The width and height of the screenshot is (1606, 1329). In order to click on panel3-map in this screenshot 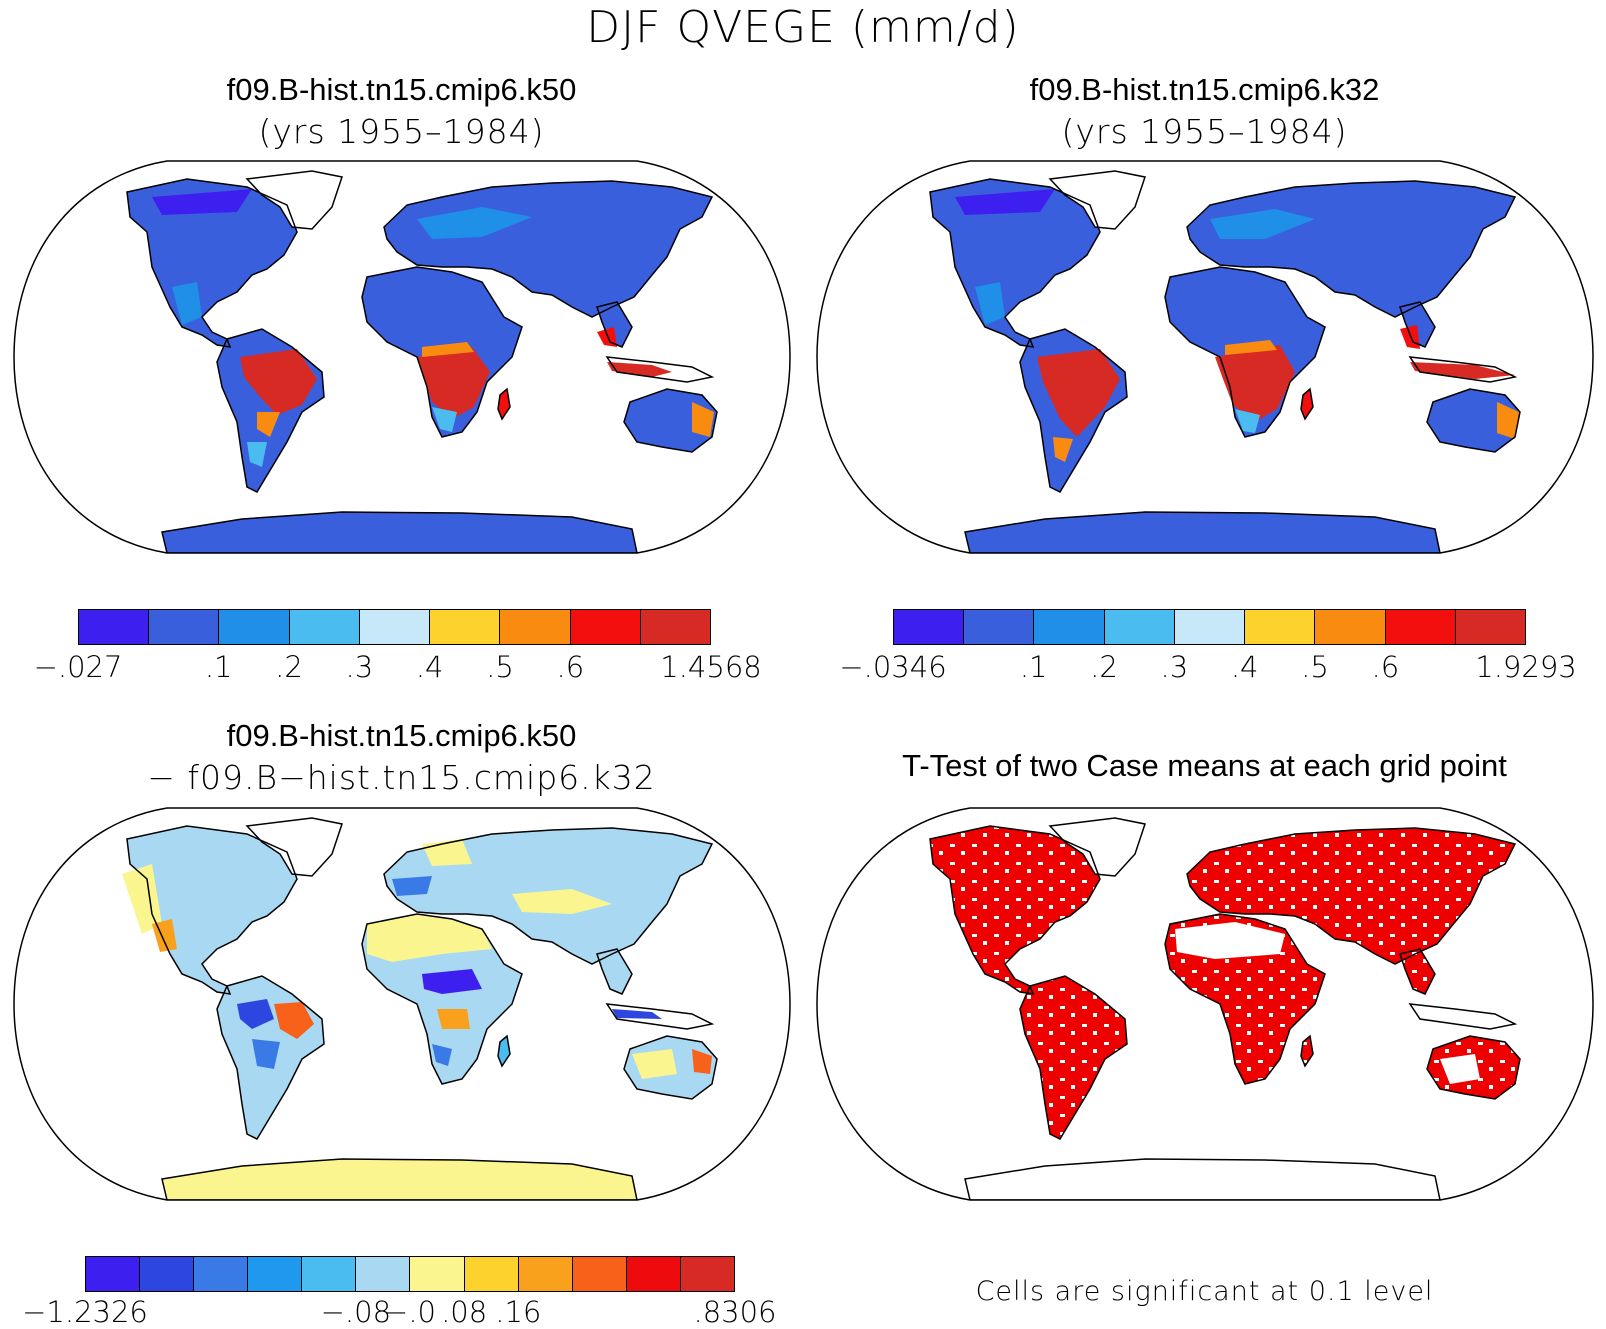, I will do `click(402, 1004)`.